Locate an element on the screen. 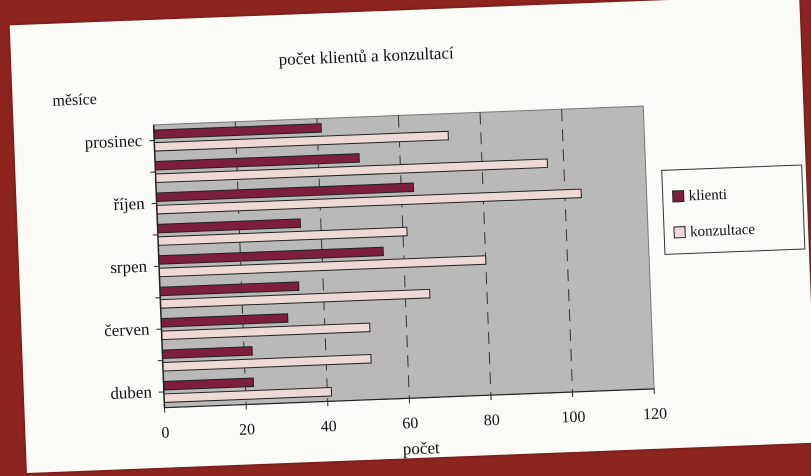 The height and width of the screenshot is (476, 811). chart-title: počet klientů a konzultací is located at coordinates (366, 56).